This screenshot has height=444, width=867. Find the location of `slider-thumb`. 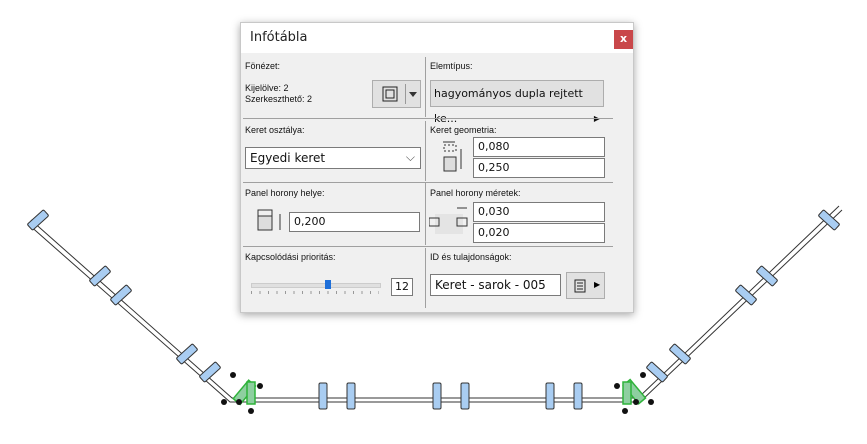

slider-thumb is located at coordinates (328, 284).